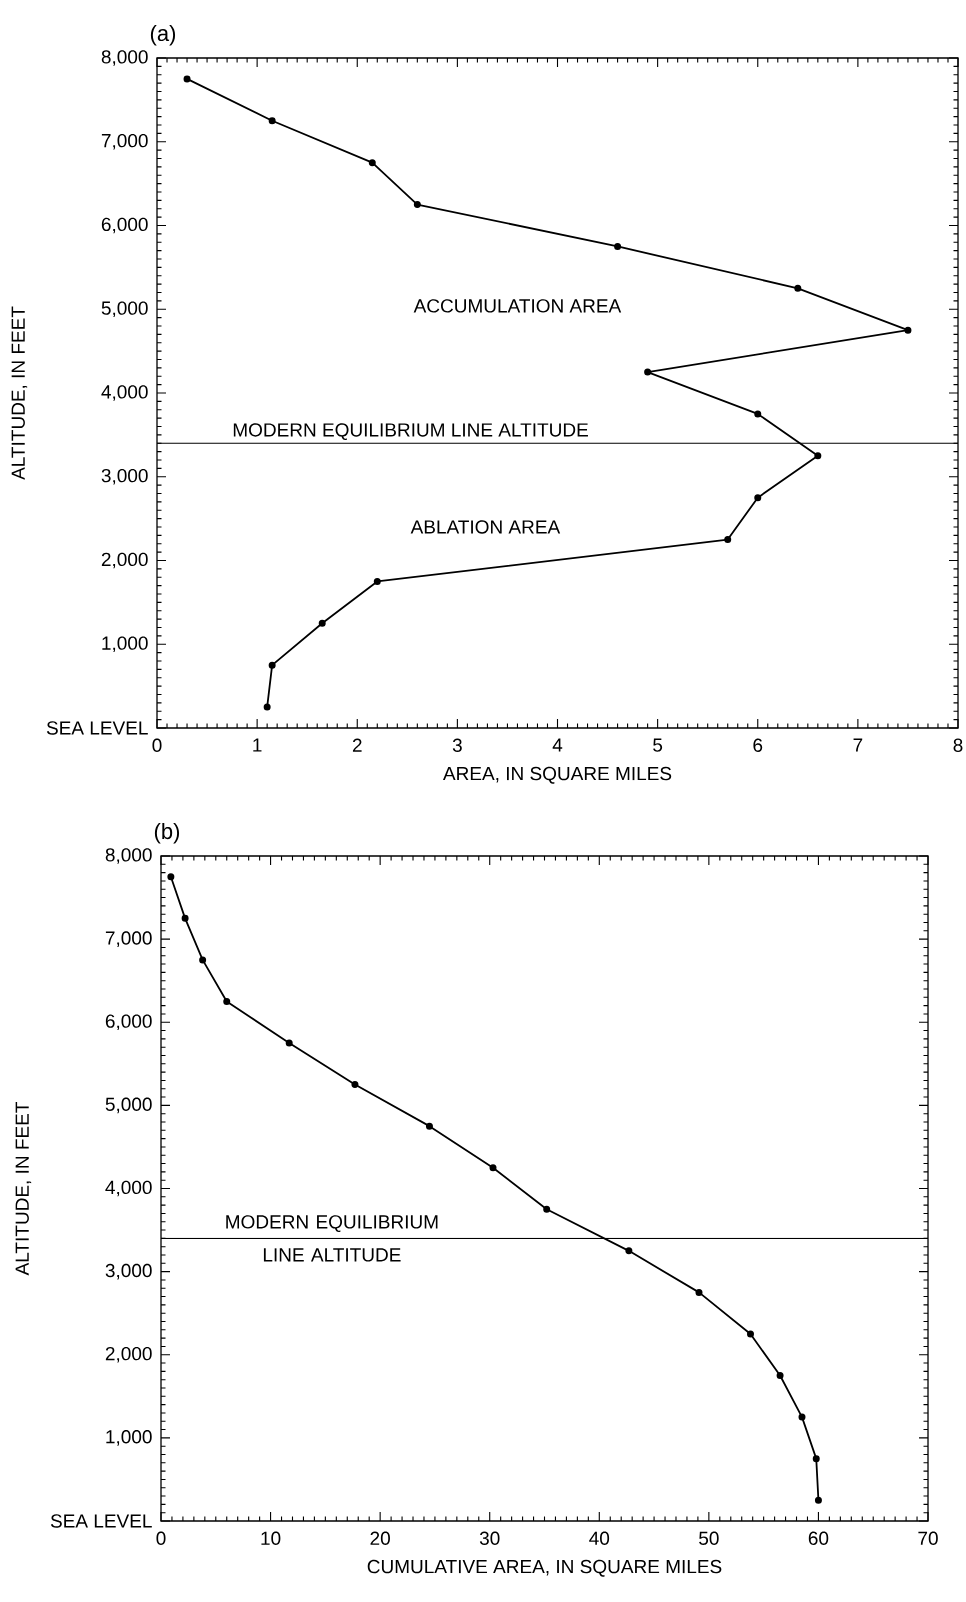 This screenshot has width=966, height=1602. What do you see at coordinates (958, 745) in the screenshot?
I see `x-tick-label: 8` at bounding box center [958, 745].